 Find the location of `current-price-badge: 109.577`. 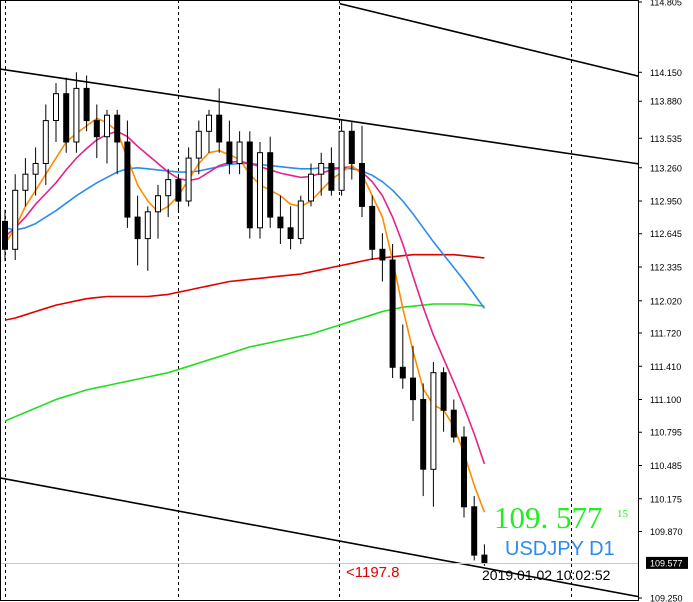

current-price-badge: 109.577 is located at coordinates (667, 562).